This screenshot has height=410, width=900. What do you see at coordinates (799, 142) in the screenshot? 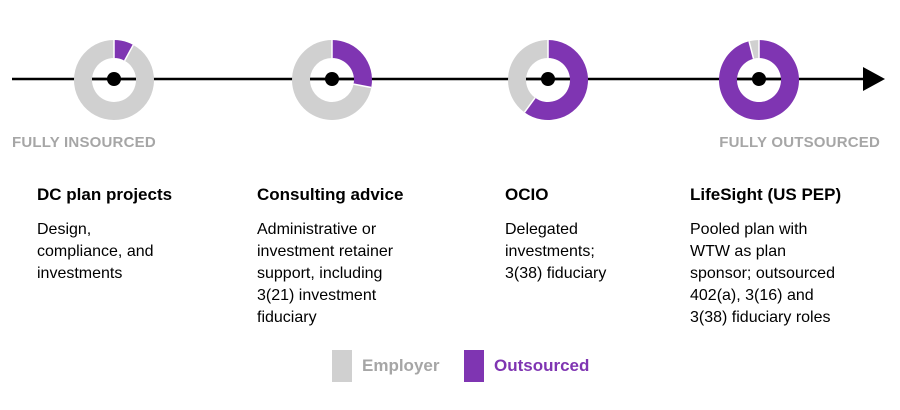
I see `axis-end-label: FULLY OUTSOURCED` at bounding box center [799, 142].